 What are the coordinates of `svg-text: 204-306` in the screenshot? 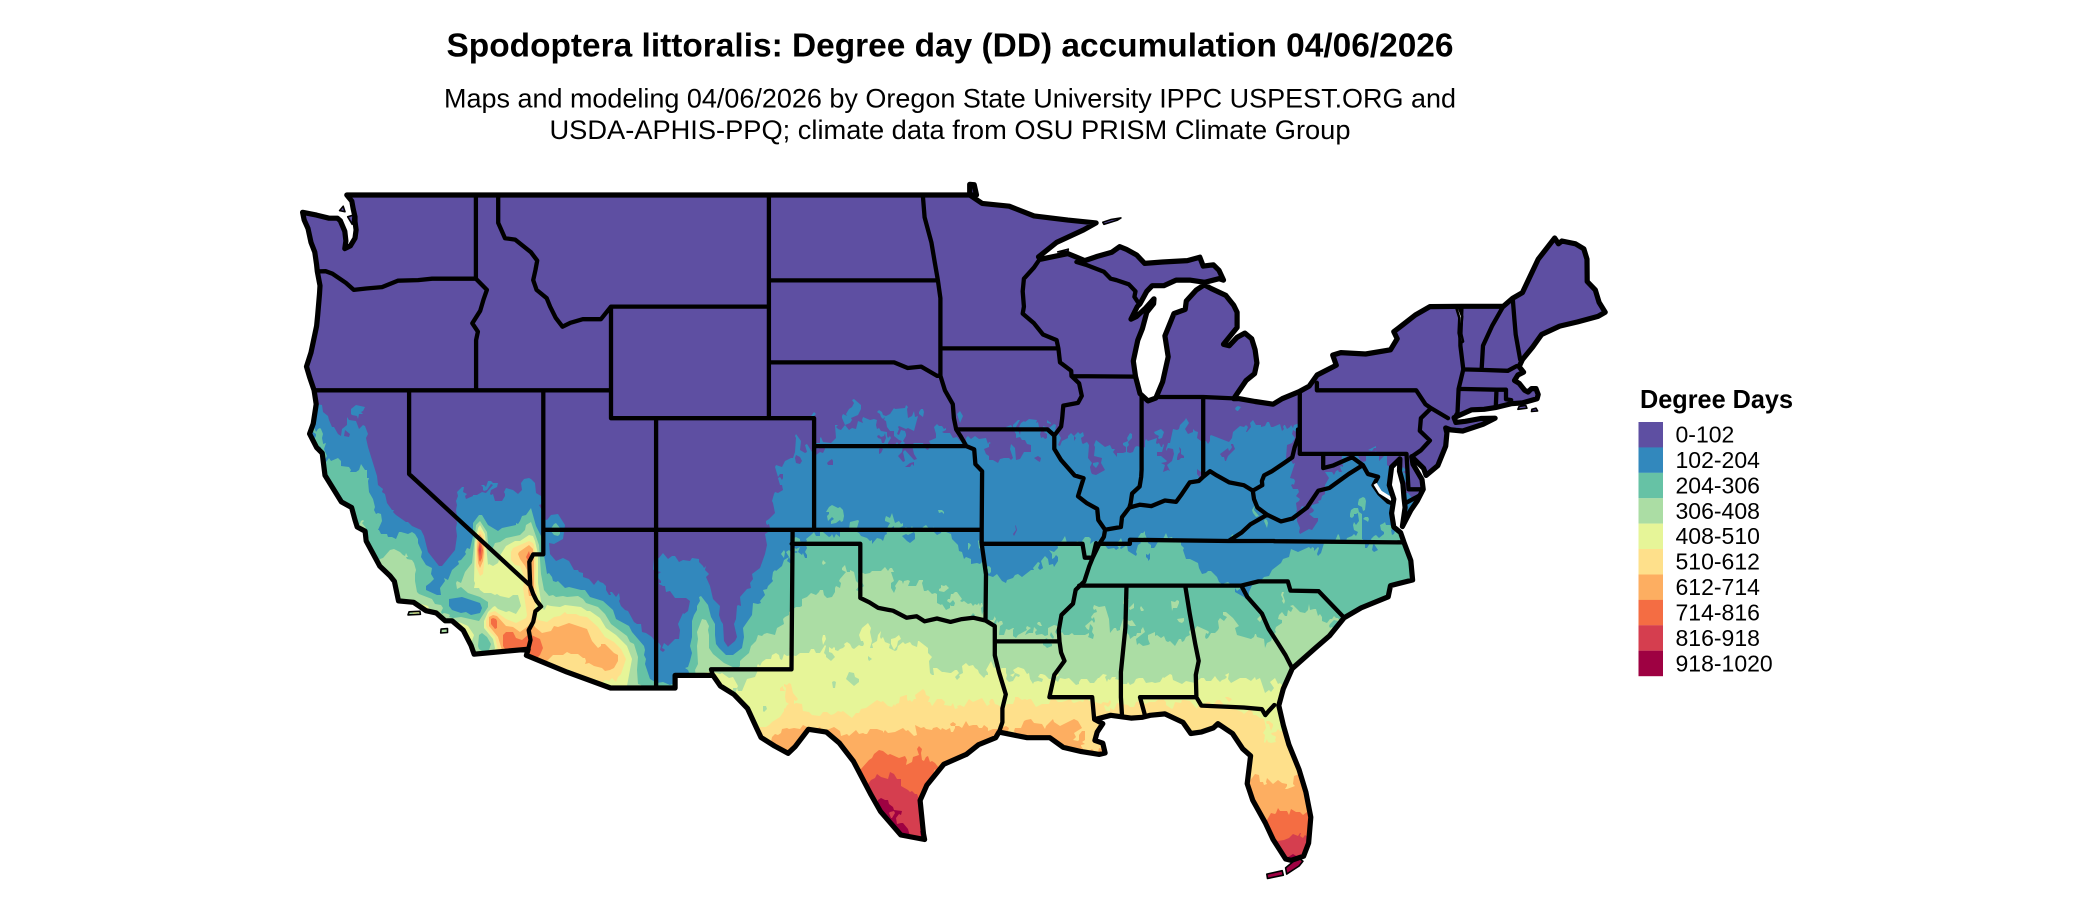 It's located at (1718, 485).